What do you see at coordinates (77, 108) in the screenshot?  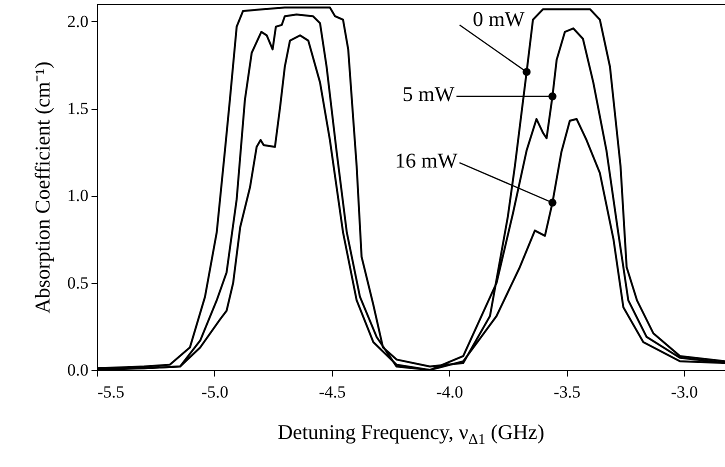 I see `y-tick-label: 1.5` at bounding box center [77, 108].